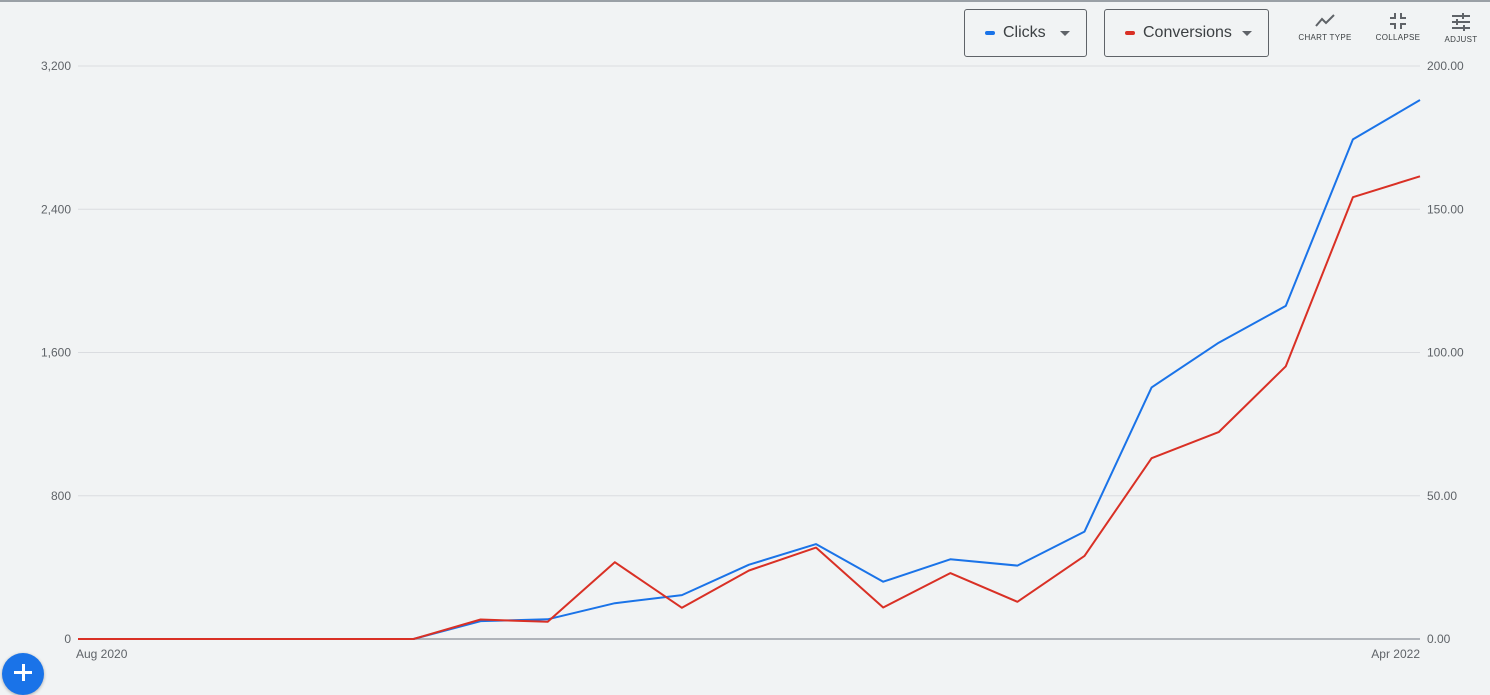 This screenshot has width=1490, height=695. I want to click on left-axis-tick-label: 3,200, so click(56, 66).